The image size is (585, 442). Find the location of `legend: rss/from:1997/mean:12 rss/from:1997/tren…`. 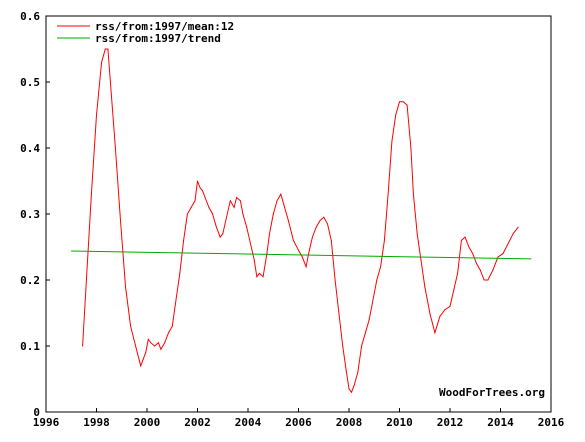

legend: rss/from:1997/mean:12 rss/from:1997/tren… is located at coordinates (145, 32).